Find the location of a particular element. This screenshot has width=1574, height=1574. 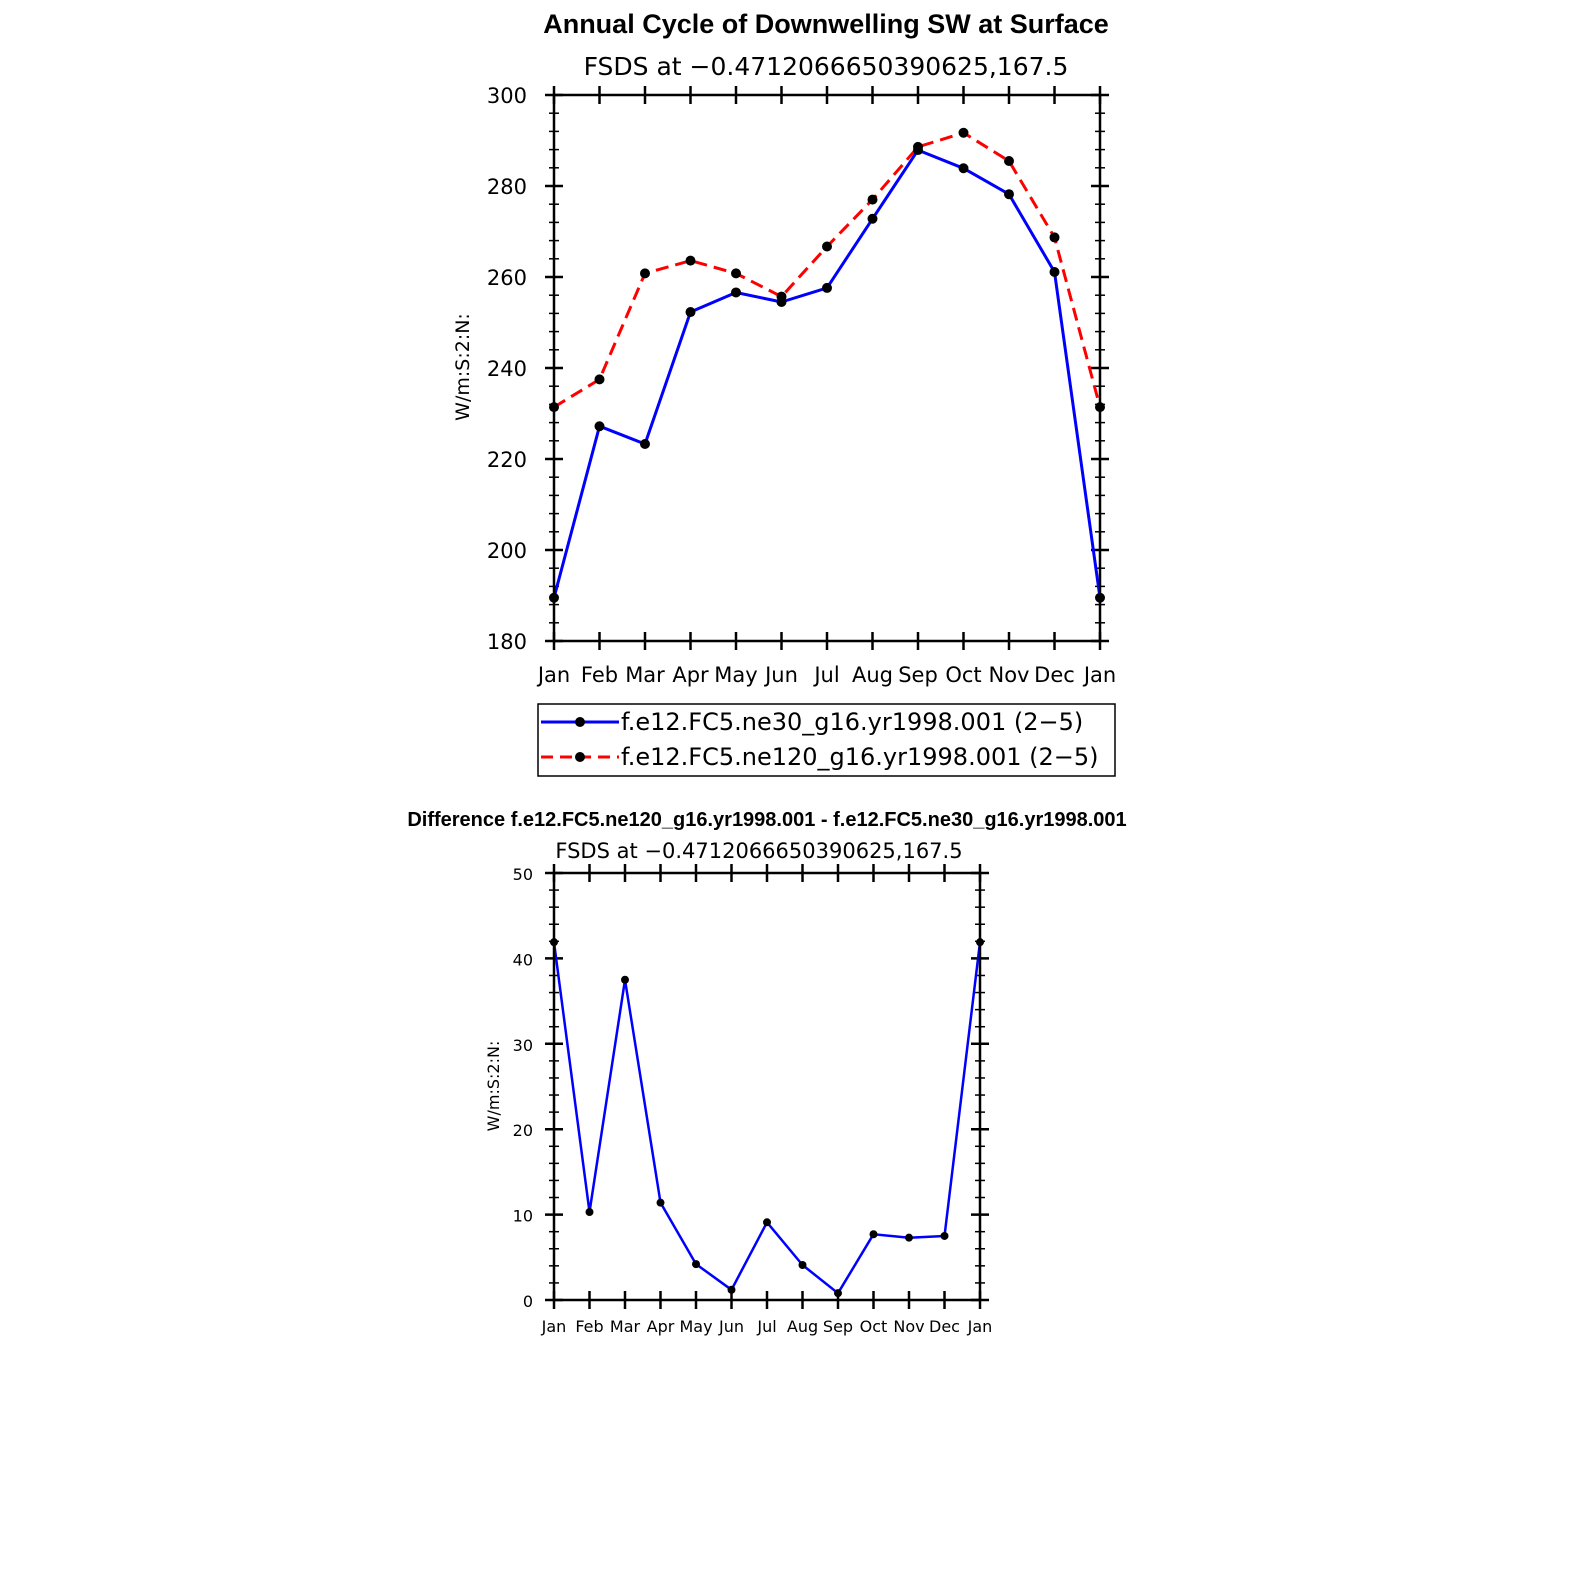

x-tick-label: Mar is located at coordinates (645, 675).